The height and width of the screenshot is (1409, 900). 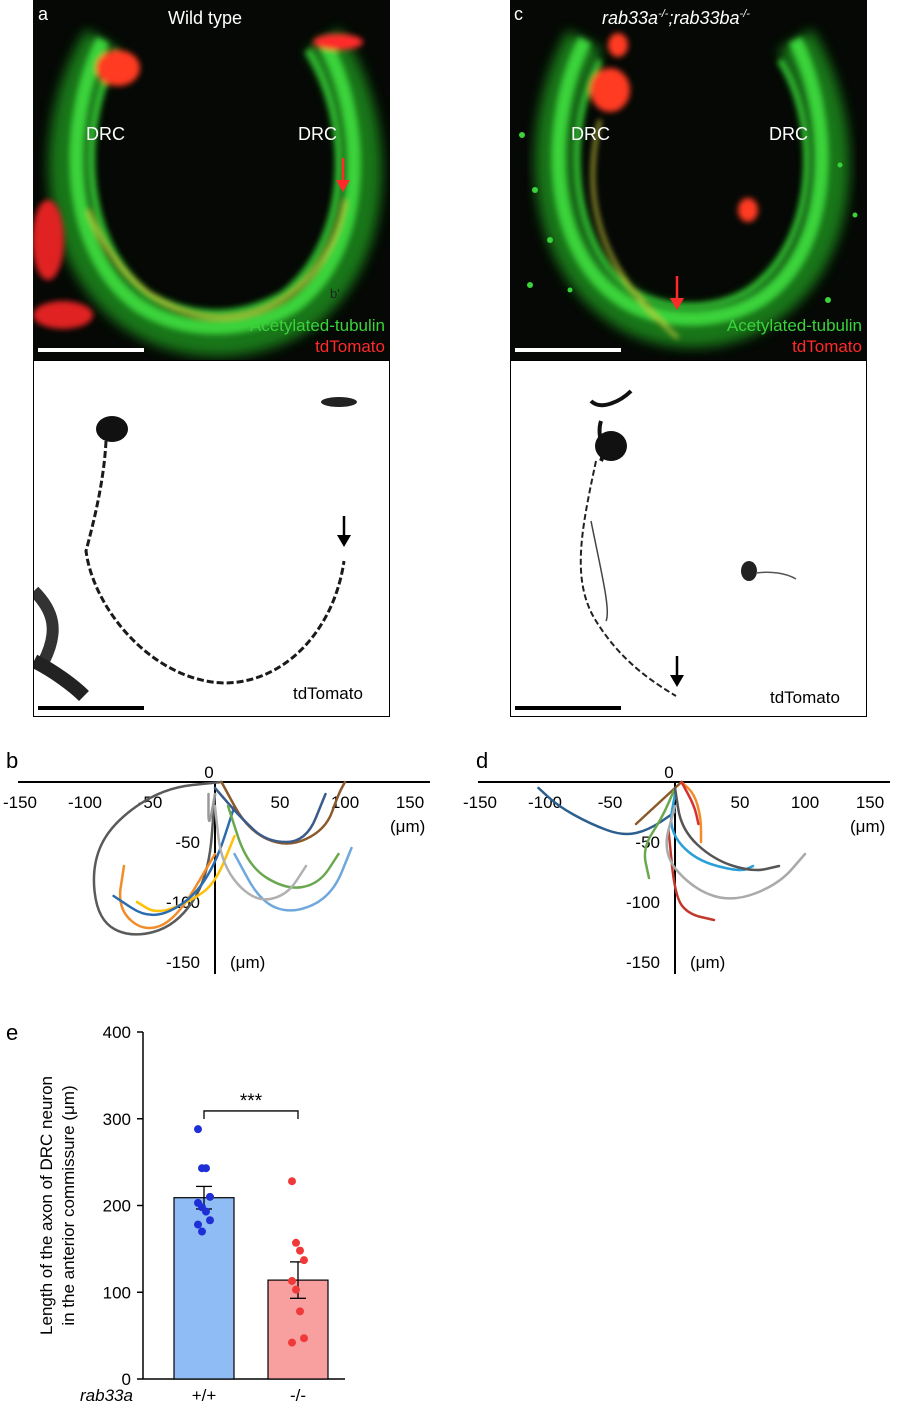 What do you see at coordinates (590, 134) in the screenshot?
I see `panel-c-drc-left: DRC` at bounding box center [590, 134].